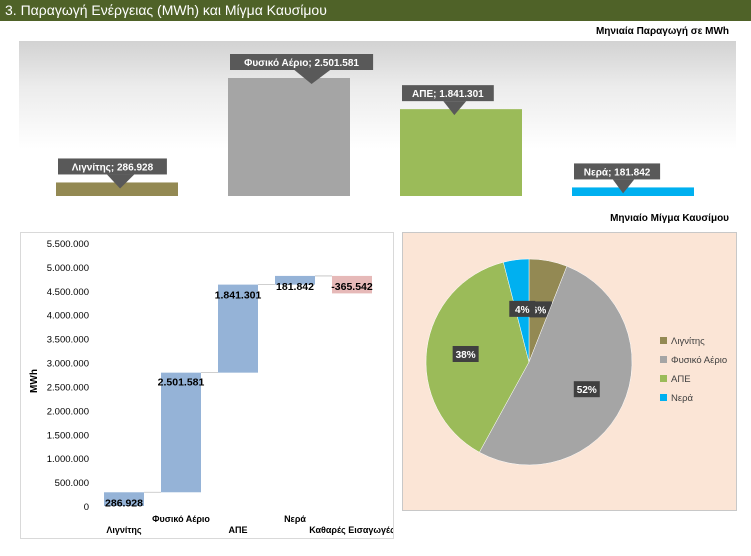 This screenshot has height=556, width=751. I want to click on legend-label-1: Λιγνίτης, so click(688, 341).